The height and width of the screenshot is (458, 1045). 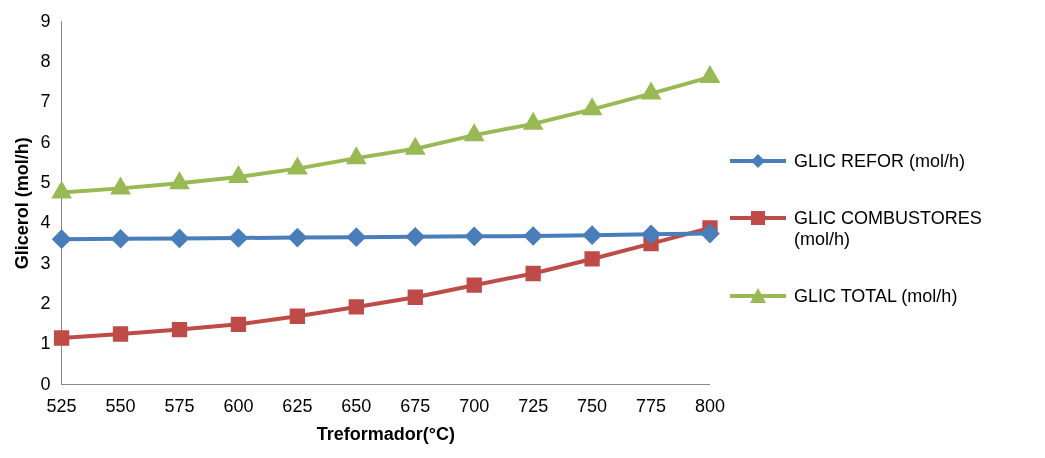 What do you see at coordinates (120, 405) in the screenshot?
I see `x-tick-label: 550` at bounding box center [120, 405].